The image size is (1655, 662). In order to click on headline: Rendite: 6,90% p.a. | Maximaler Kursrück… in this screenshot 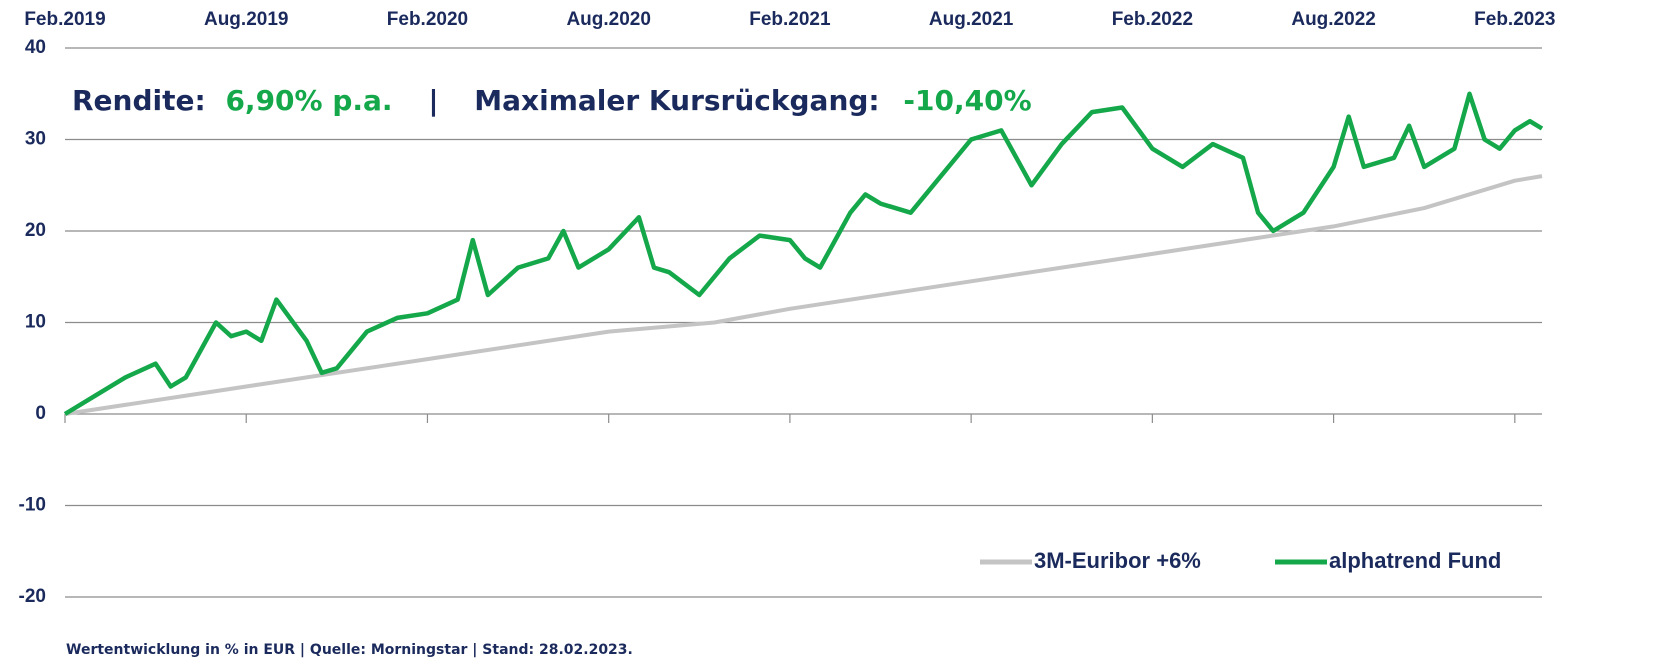, I will do `click(552, 100)`.